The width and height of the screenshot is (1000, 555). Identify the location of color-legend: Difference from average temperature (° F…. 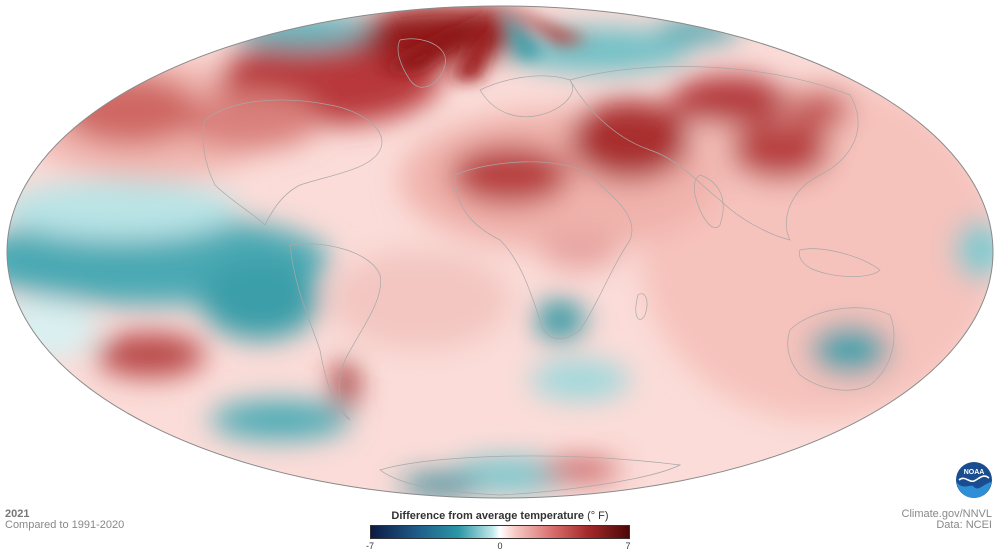
(498, 530).